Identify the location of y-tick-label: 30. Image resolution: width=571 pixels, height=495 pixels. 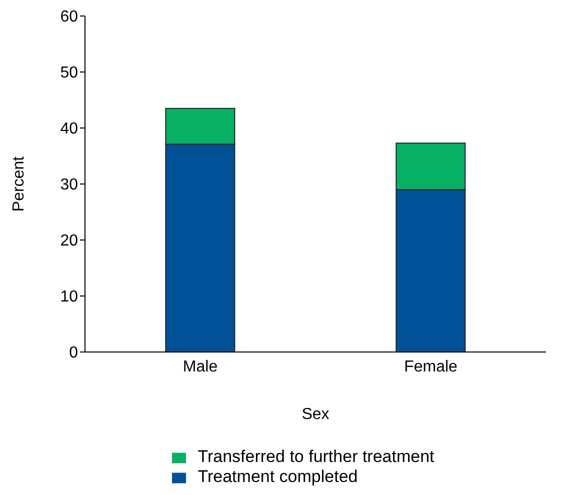
(69, 185).